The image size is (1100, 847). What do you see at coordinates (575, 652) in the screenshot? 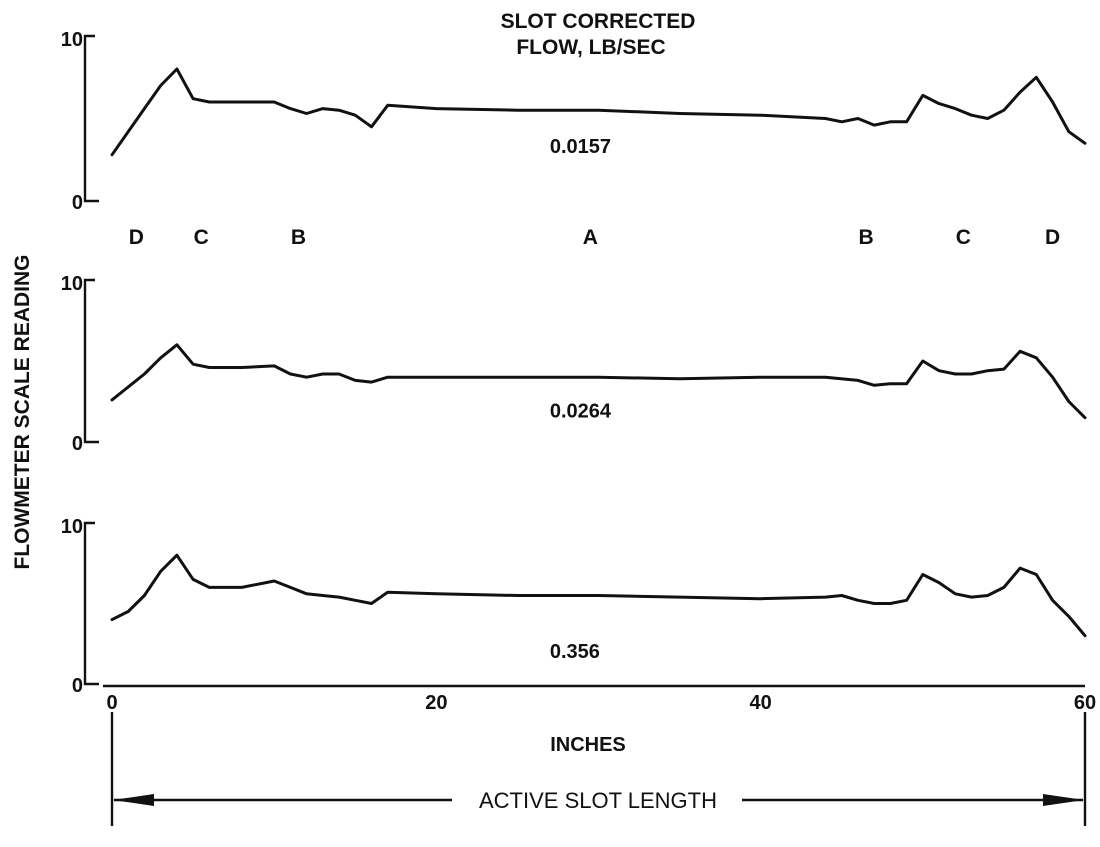
I see `series-label-3: 0.356` at bounding box center [575, 652].